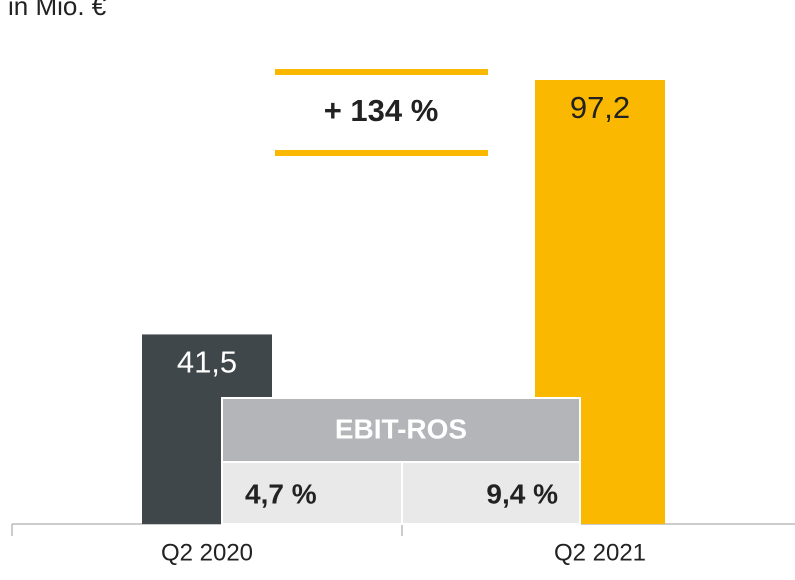 Image resolution: width=795 pixels, height=580 pixels. I want to click on value-label: 97,2, so click(600, 107).